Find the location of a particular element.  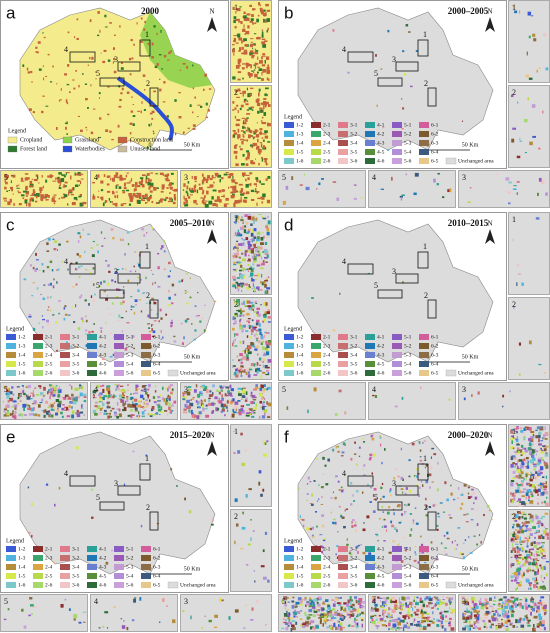

inset-label: 5 is located at coordinates (6, 177).